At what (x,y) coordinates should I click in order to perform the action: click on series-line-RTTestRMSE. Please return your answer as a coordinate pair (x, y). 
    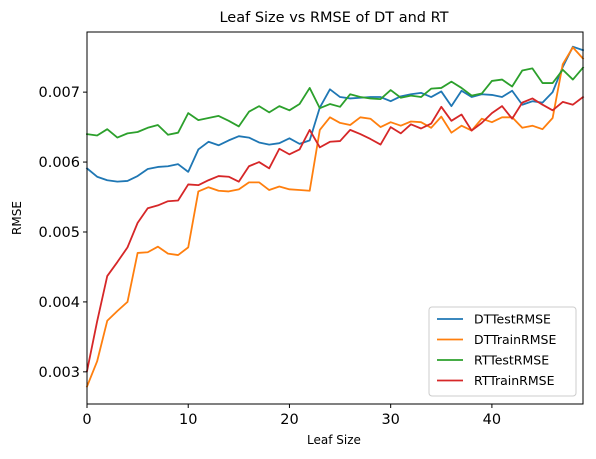
    Looking at the image, I should click on (335, 102).